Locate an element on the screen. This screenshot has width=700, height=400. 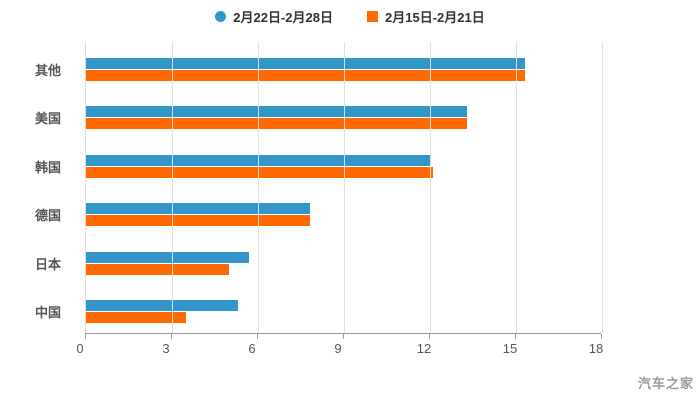
legend-label-week2: 2月22日-2月28日 is located at coordinates (283, 17).